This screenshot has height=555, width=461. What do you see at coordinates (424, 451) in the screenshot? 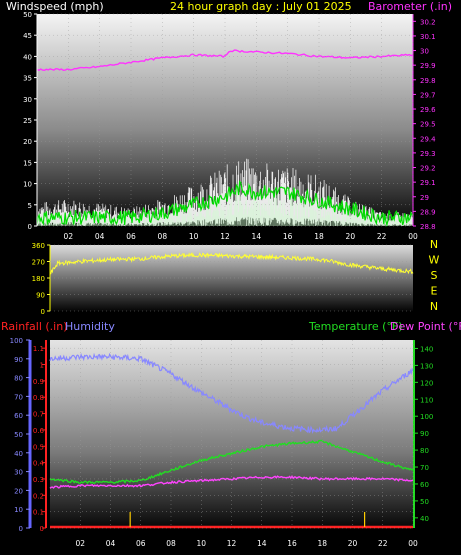
I see `temp-tick-label: 80` at bounding box center [424, 451].